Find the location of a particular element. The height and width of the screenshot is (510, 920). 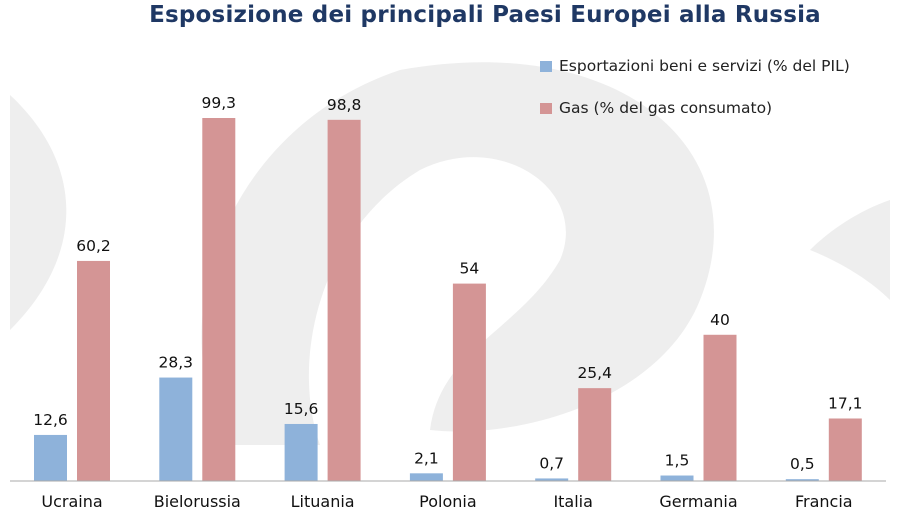

legend-swatch-exports is located at coordinates (546, 66).